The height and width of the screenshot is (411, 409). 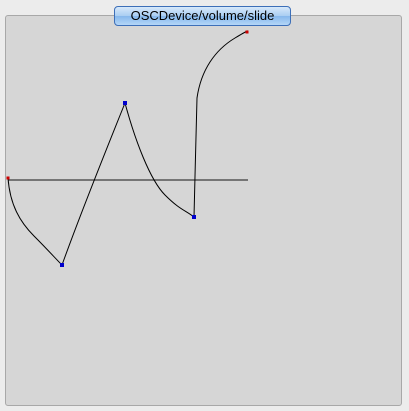 What do you see at coordinates (247, 32) in the screenshot?
I see `end-endpoint-handle` at bounding box center [247, 32].